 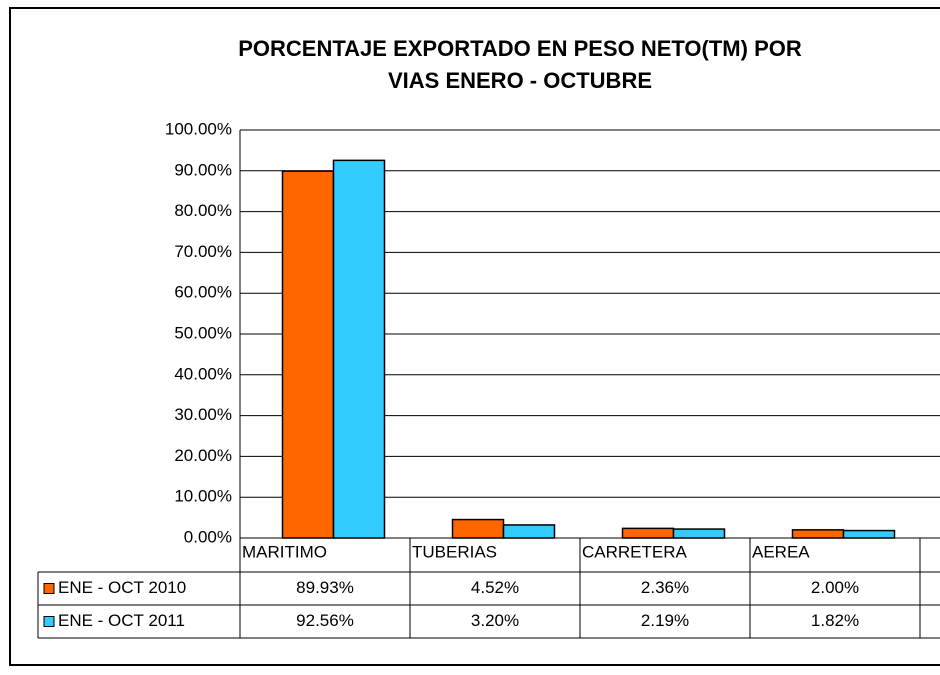 What do you see at coordinates (325, 587) in the screenshot?
I see `table-value: 89.93%` at bounding box center [325, 587].